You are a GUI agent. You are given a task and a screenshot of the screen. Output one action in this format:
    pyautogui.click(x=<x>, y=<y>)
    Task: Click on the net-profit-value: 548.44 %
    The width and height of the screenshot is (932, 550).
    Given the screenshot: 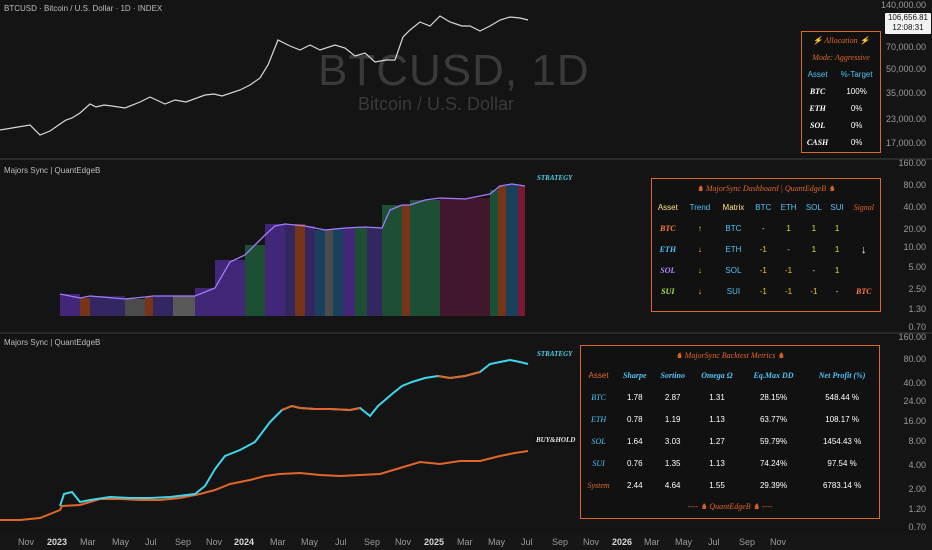 What is the action you would take?
    pyautogui.click(x=842, y=397)
    